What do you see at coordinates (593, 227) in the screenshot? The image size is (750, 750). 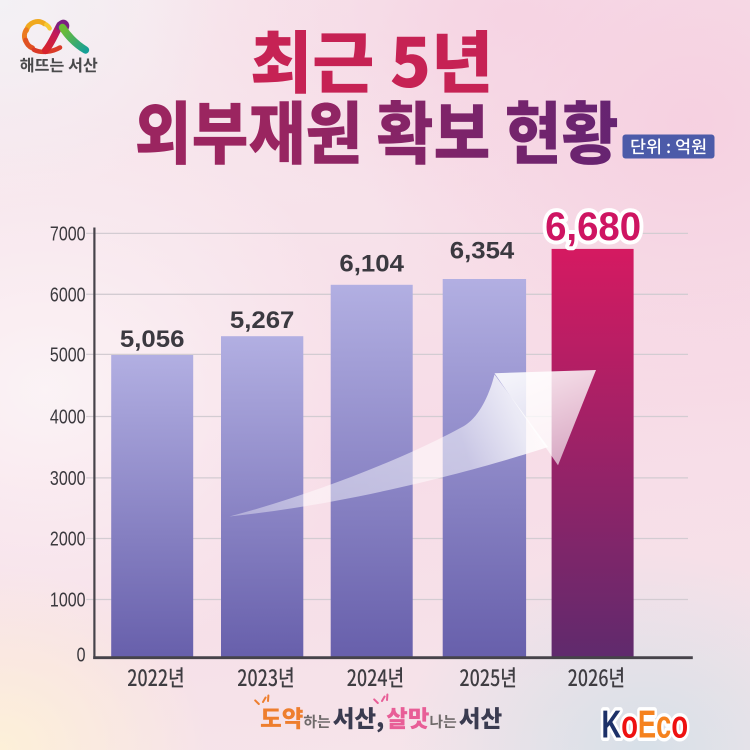 I see `svg-text: 6,680` at bounding box center [593, 227].